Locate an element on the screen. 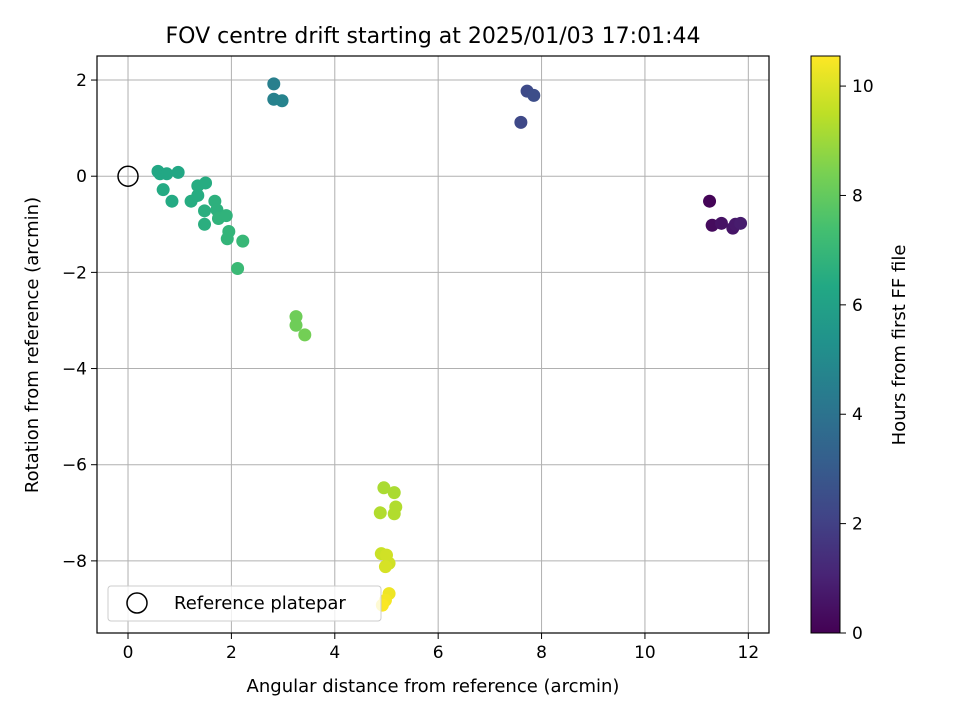  reference-marker-layer is located at coordinates (128, 176).